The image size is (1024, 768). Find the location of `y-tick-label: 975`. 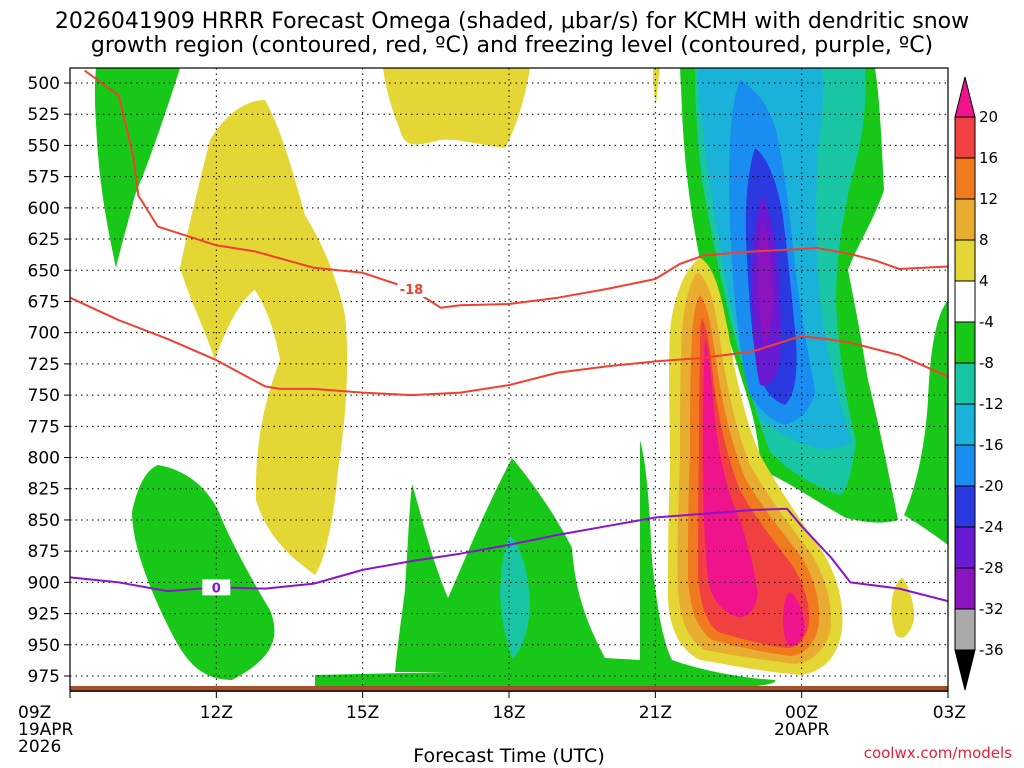

y-tick-label: 975 is located at coordinates (44, 677).